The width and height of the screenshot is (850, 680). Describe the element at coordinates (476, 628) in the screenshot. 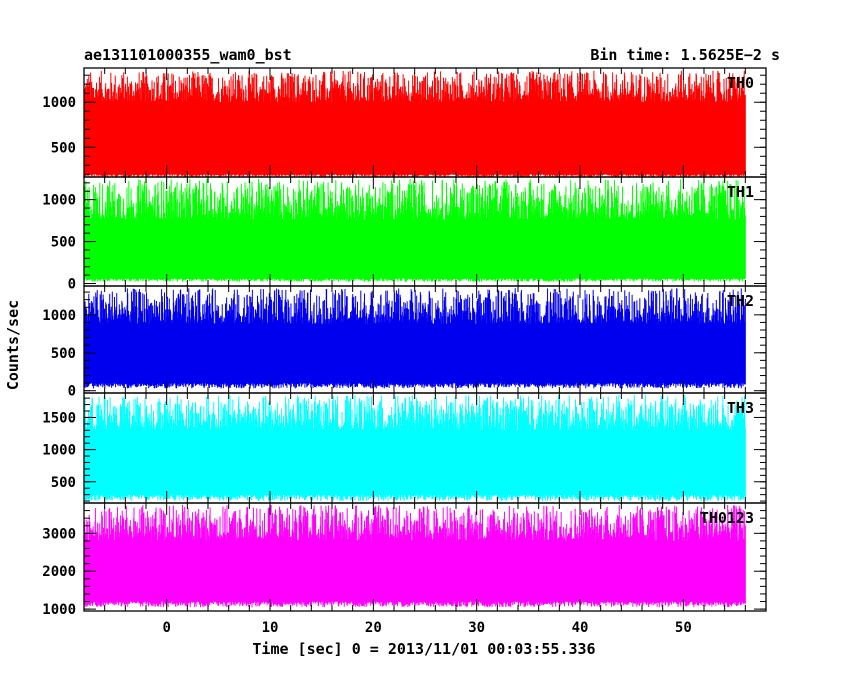

I see `x-tick-label: 30` at that location.